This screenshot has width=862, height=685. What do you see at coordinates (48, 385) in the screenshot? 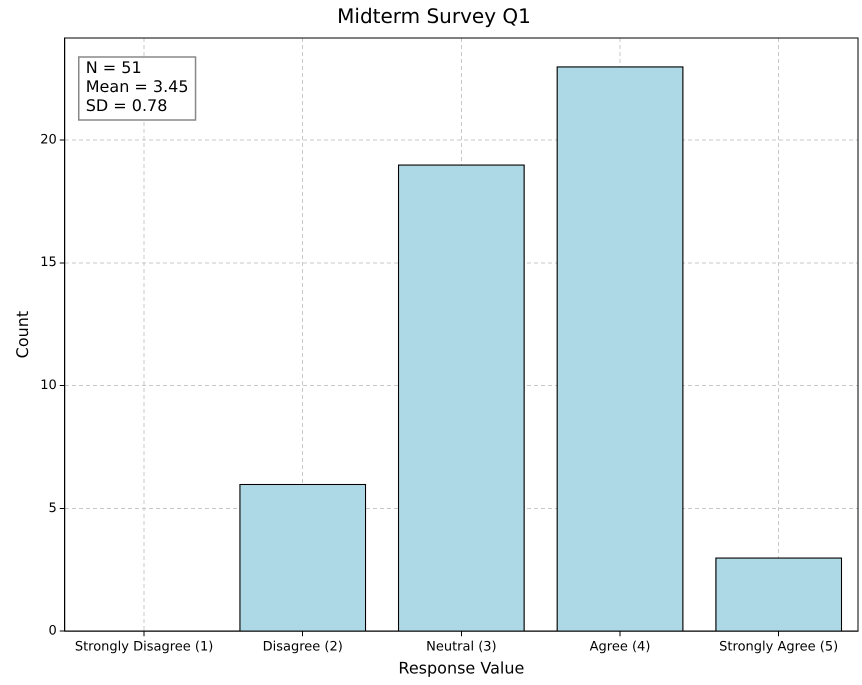
I see `y-tick-label: 10` at bounding box center [48, 385].